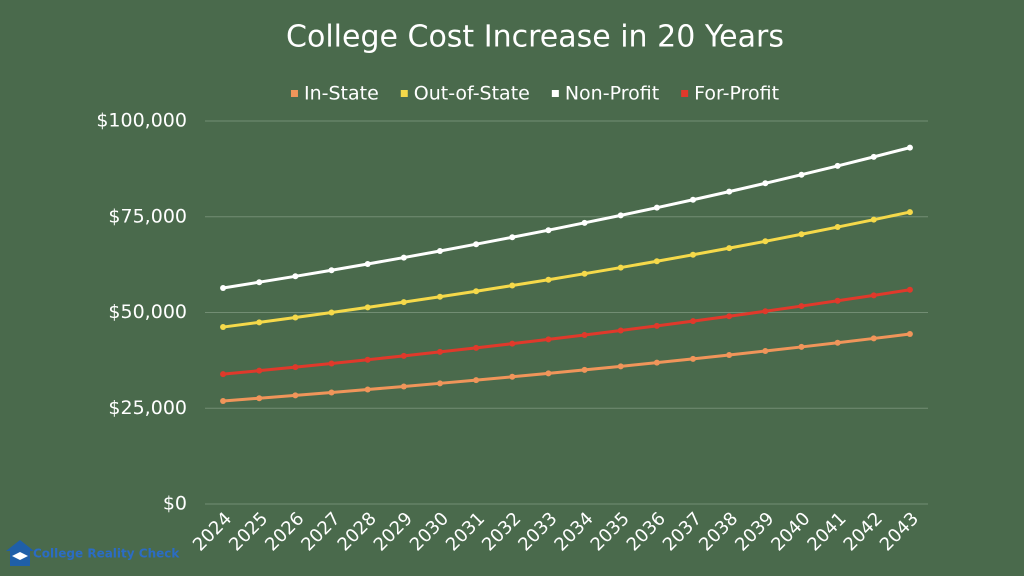 Image resolution: width=1024 pixels, height=576 pixels. I want to click on chart-title: College Cost Increase in 20 Years, so click(535, 37).